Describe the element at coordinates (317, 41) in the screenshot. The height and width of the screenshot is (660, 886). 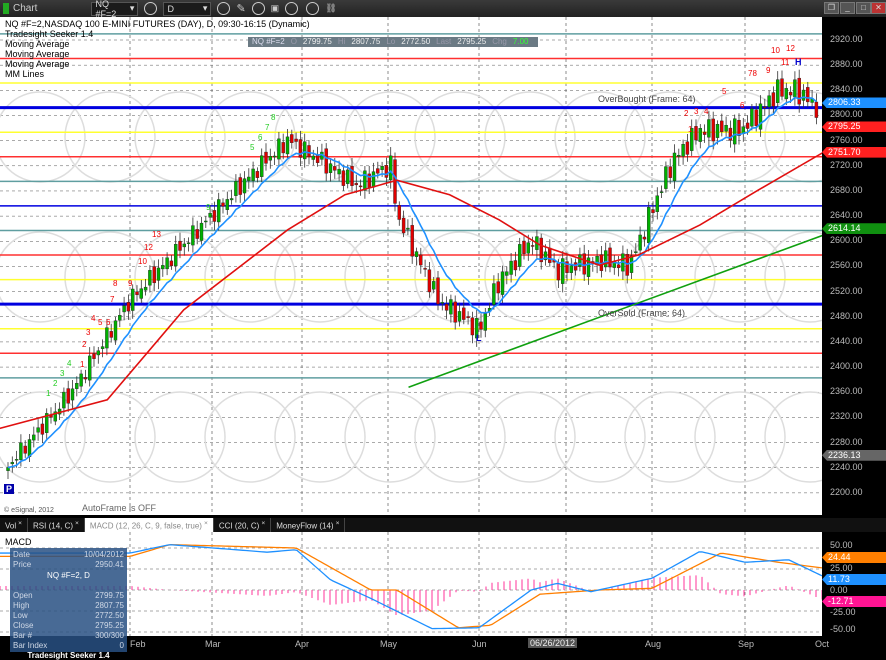
I see `ohlc-open: 2799.75` at that location.